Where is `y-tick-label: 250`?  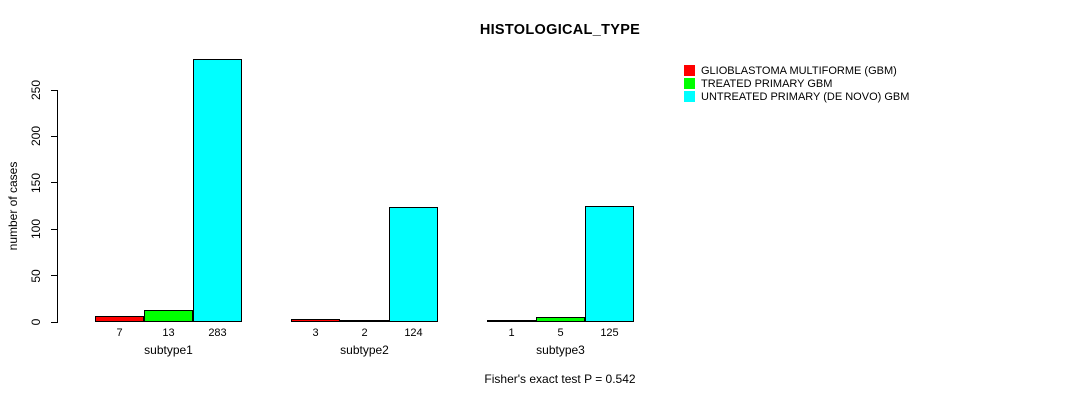
y-tick-label: 250 is located at coordinates (36, 90).